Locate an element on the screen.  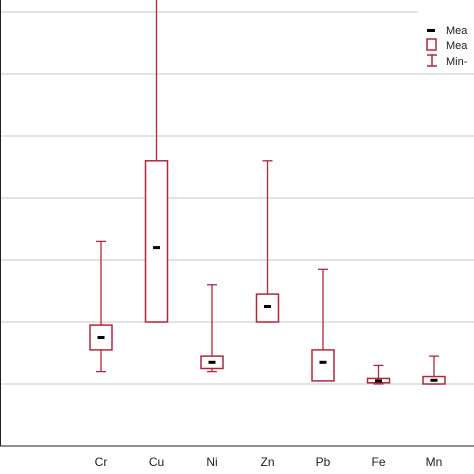
x-tick-label: Cr is located at coordinates (101, 462).